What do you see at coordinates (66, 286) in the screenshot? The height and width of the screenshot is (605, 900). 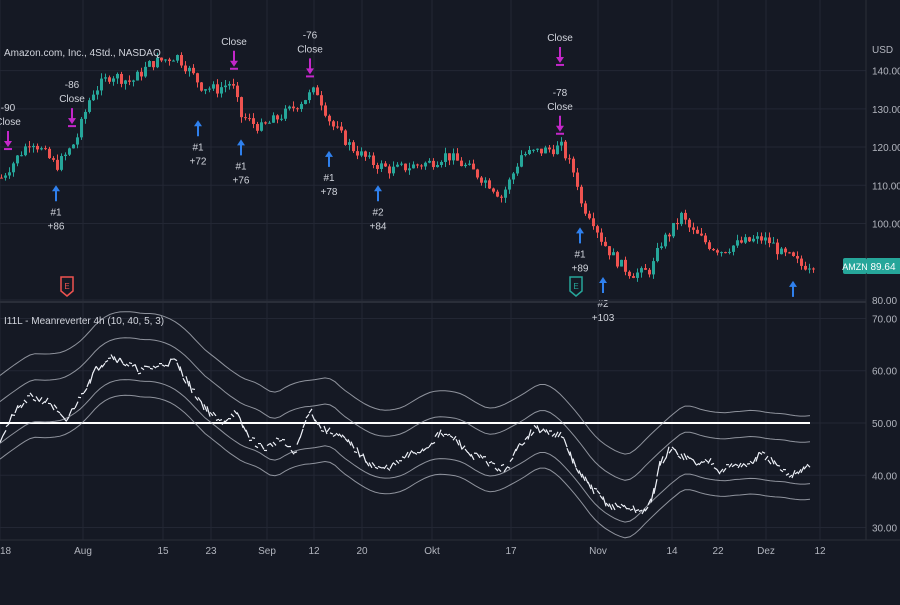 I see `earnings-label: E` at bounding box center [66, 286].